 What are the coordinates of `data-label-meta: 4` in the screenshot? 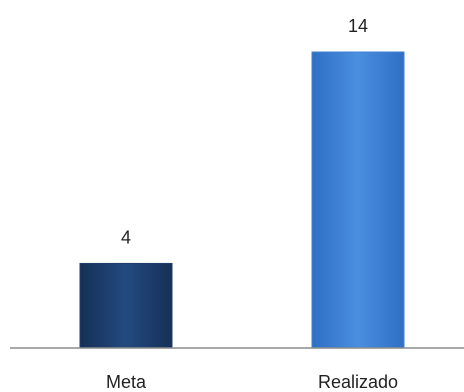 It's located at (126, 237).